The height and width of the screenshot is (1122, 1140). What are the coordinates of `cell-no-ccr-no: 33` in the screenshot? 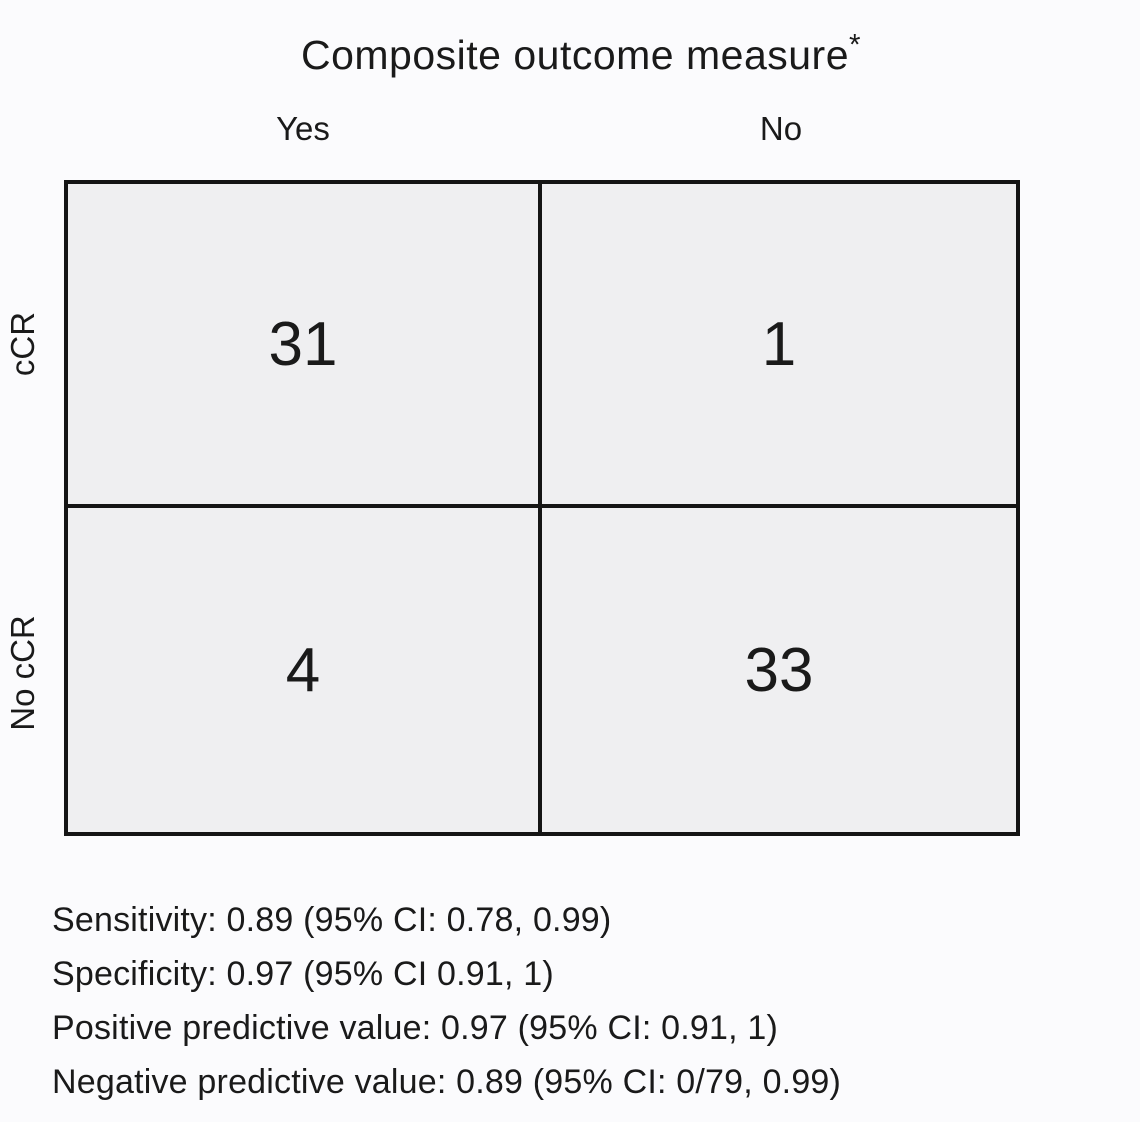 It's located at (779, 670).